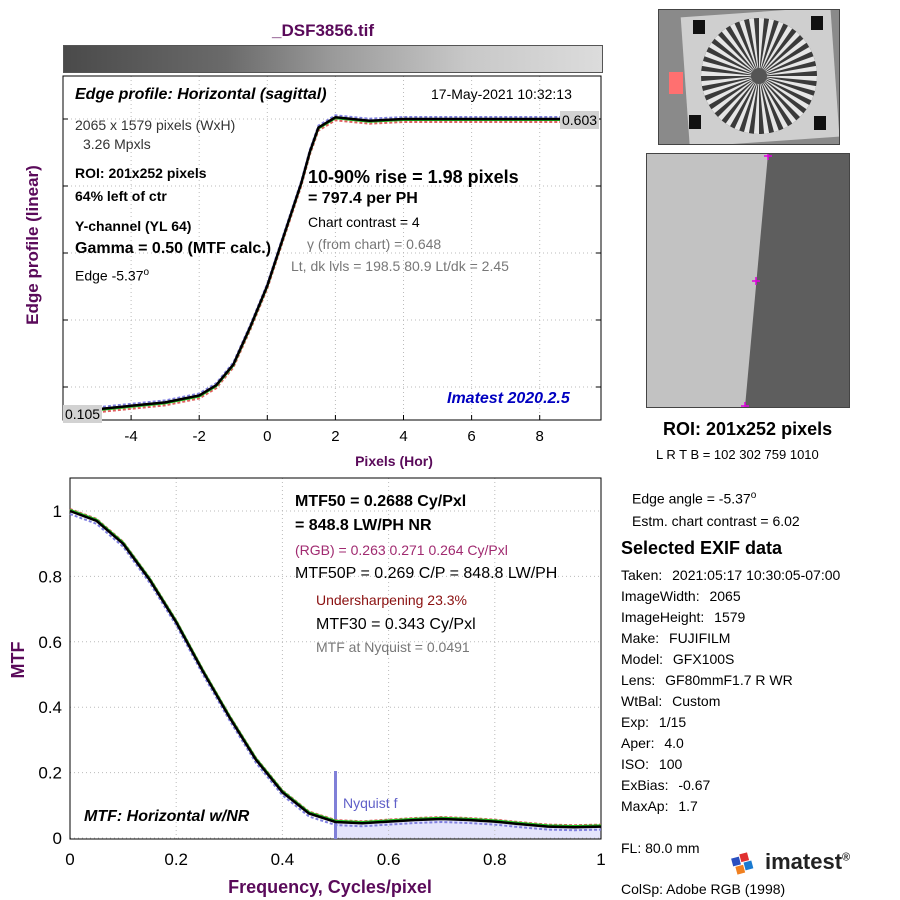 The width and height of the screenshot is (900, 900). I want to click on gamma-value: Gamma = 0.50 (MTF calc.), so click(173, 248).